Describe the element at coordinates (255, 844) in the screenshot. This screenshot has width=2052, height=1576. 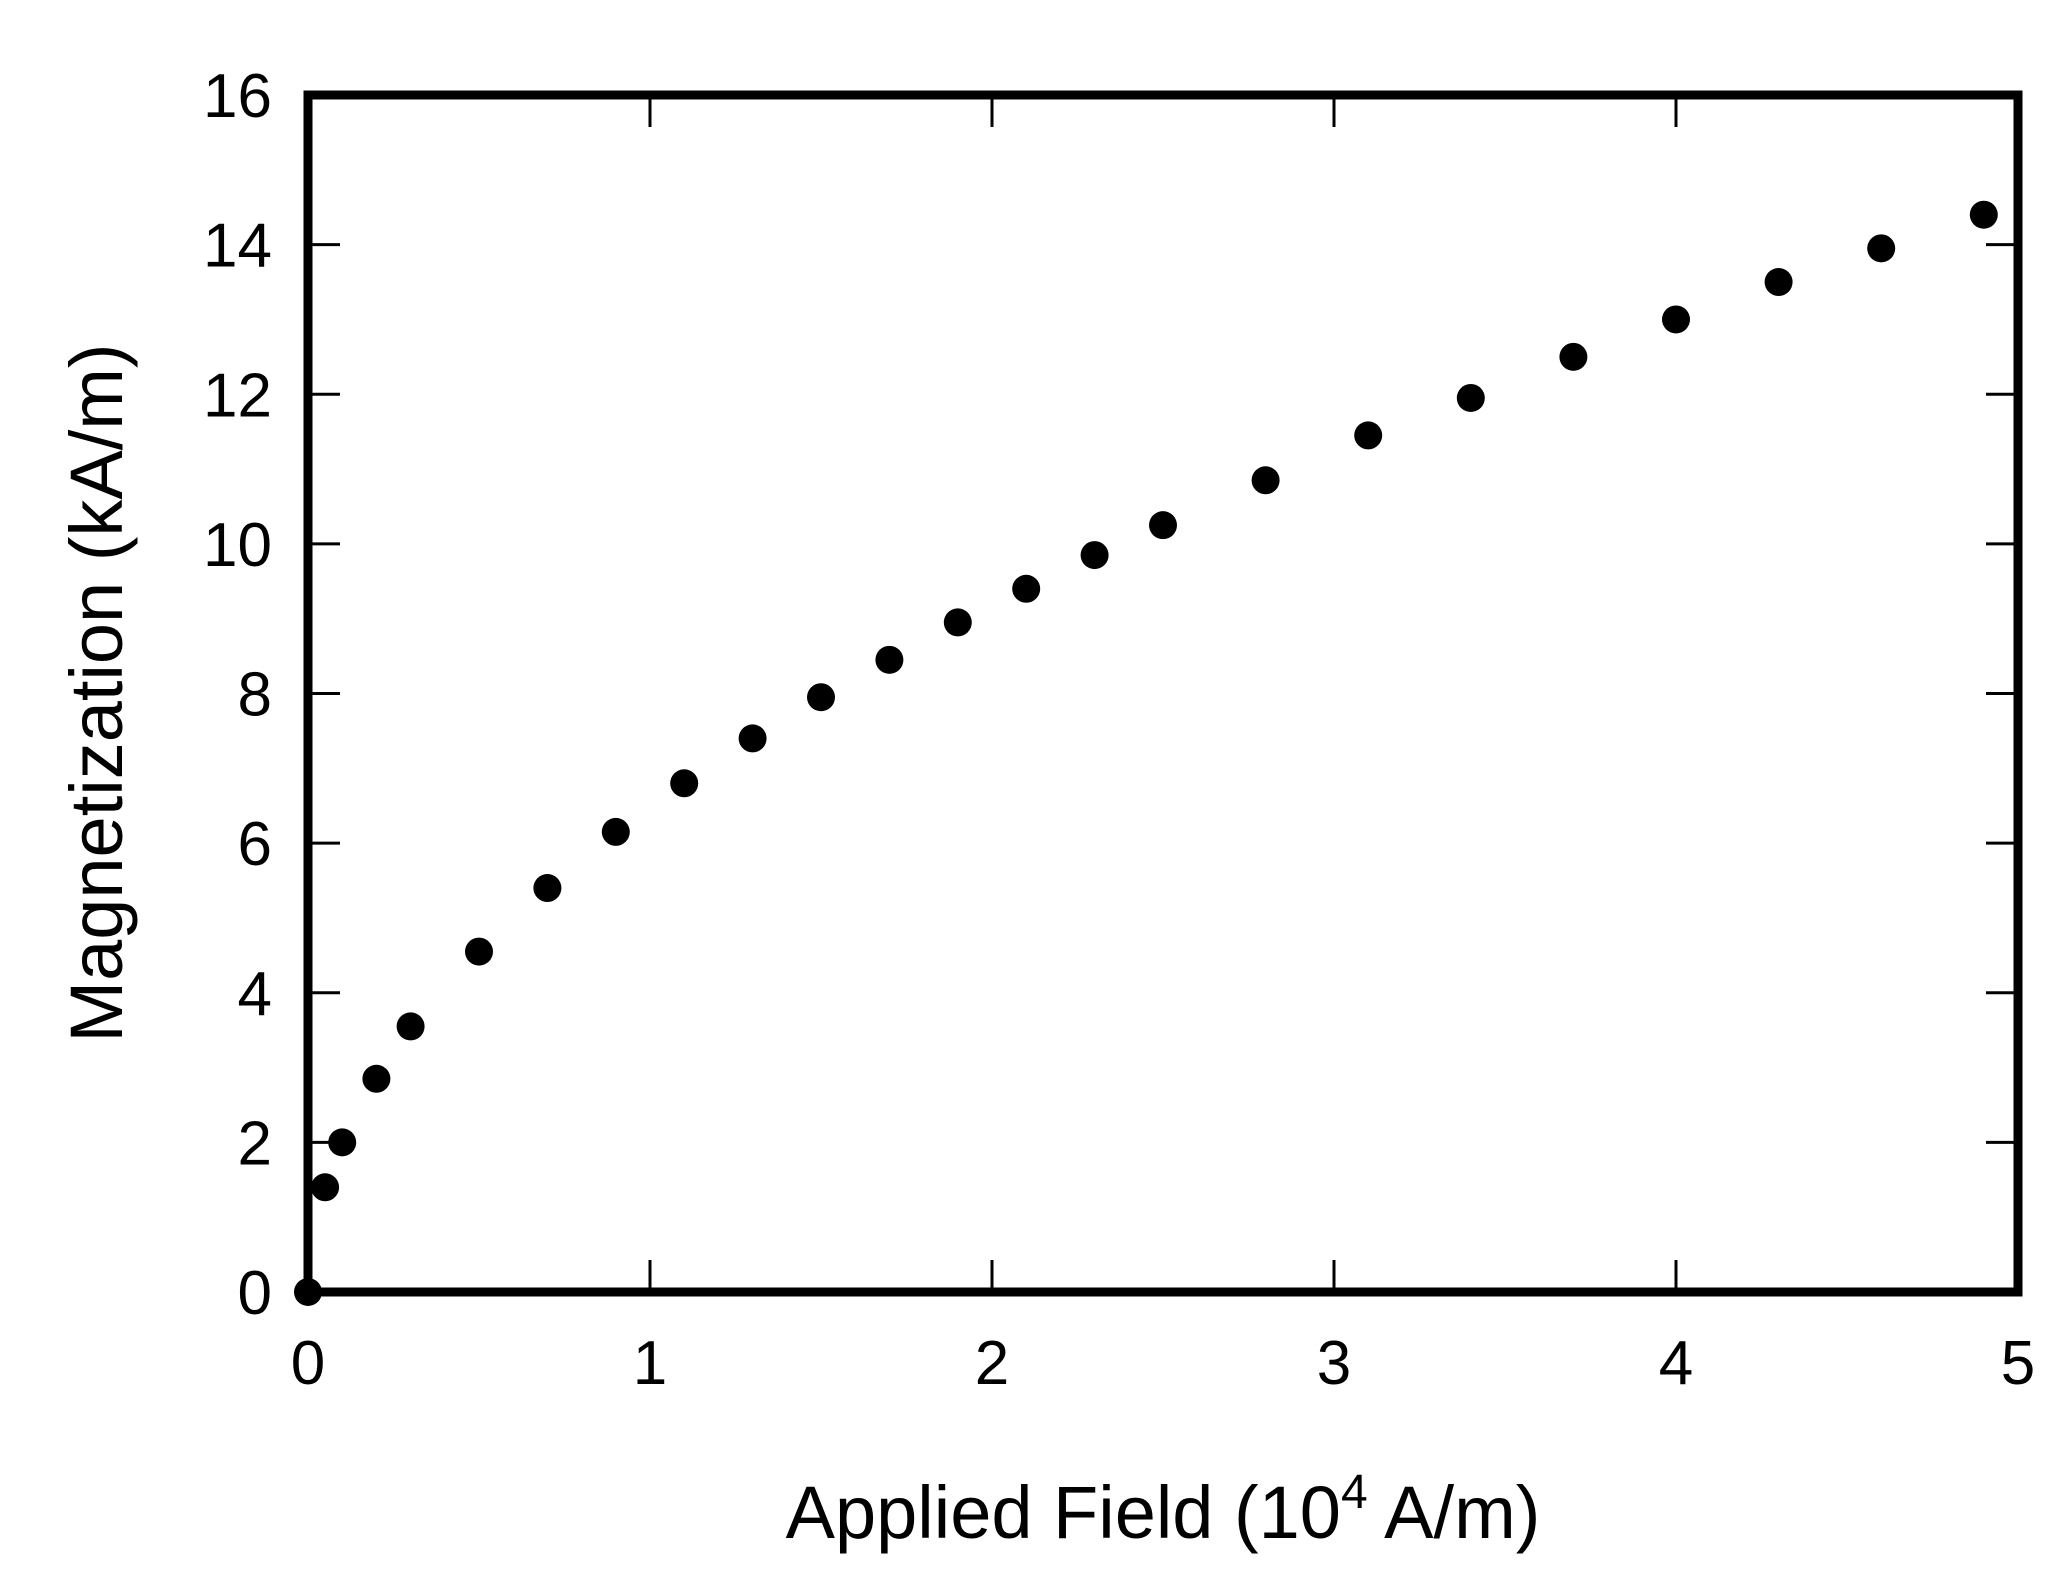
I see `y-tick-label: 6` at that location.